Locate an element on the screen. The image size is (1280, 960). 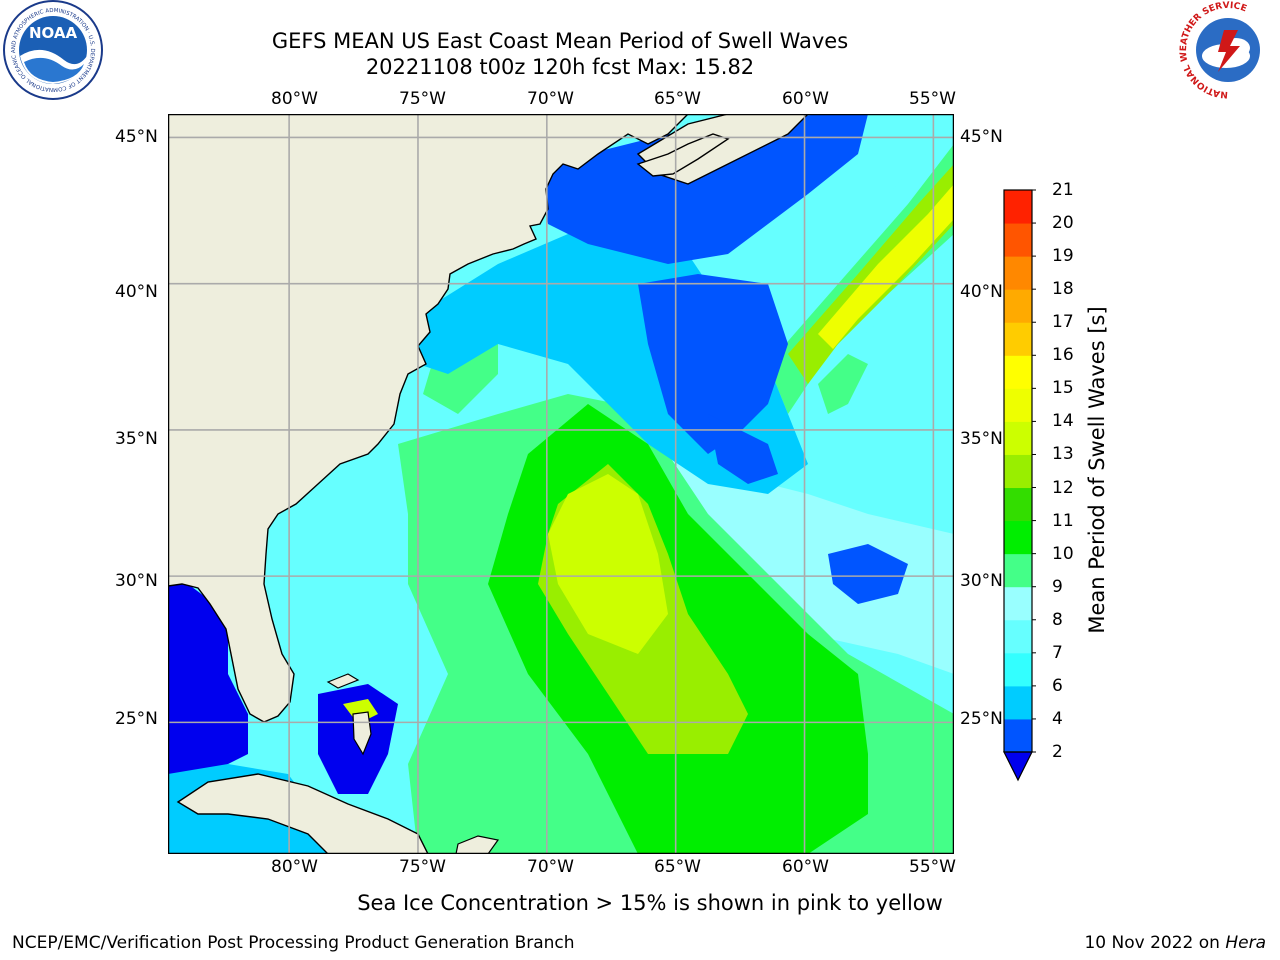
colorbar-under-triangle is located at coordinates (1018, 766).